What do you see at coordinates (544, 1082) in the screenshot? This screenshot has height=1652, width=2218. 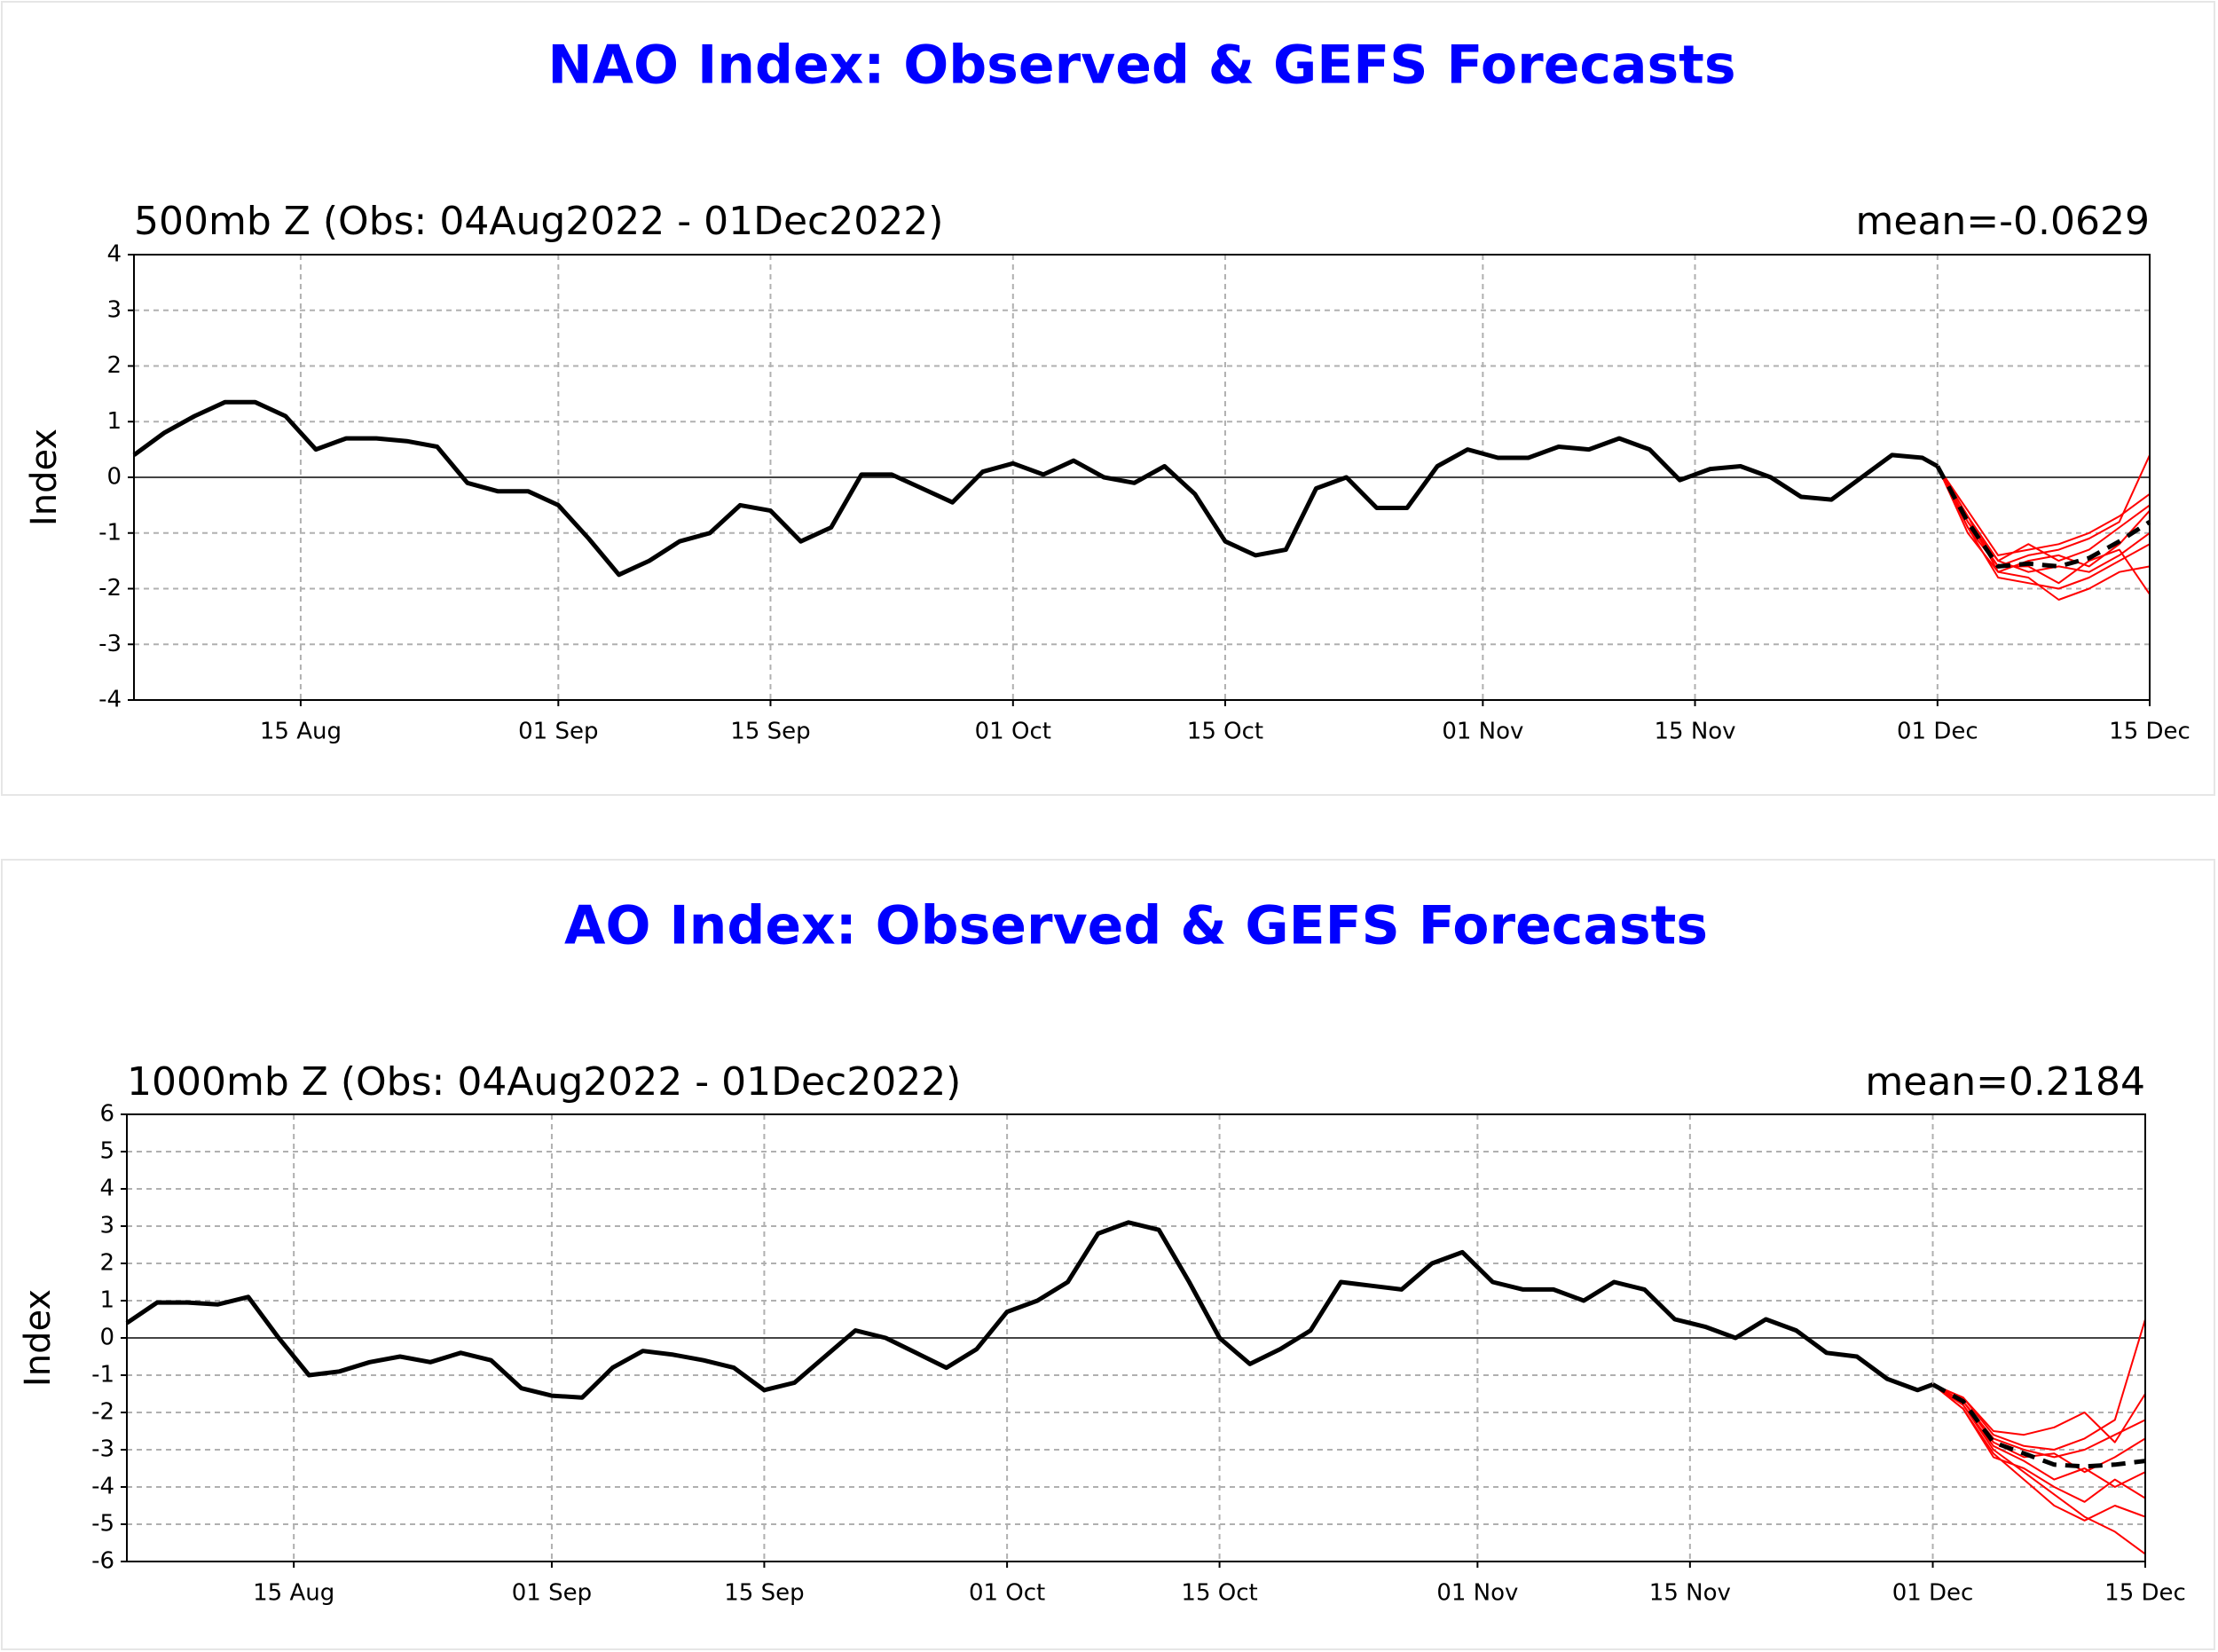 I see `subtitle: 1000mb Z (Obs: 04Aug2022 - 01Dec2022)` at bounding box center [544, 1082].